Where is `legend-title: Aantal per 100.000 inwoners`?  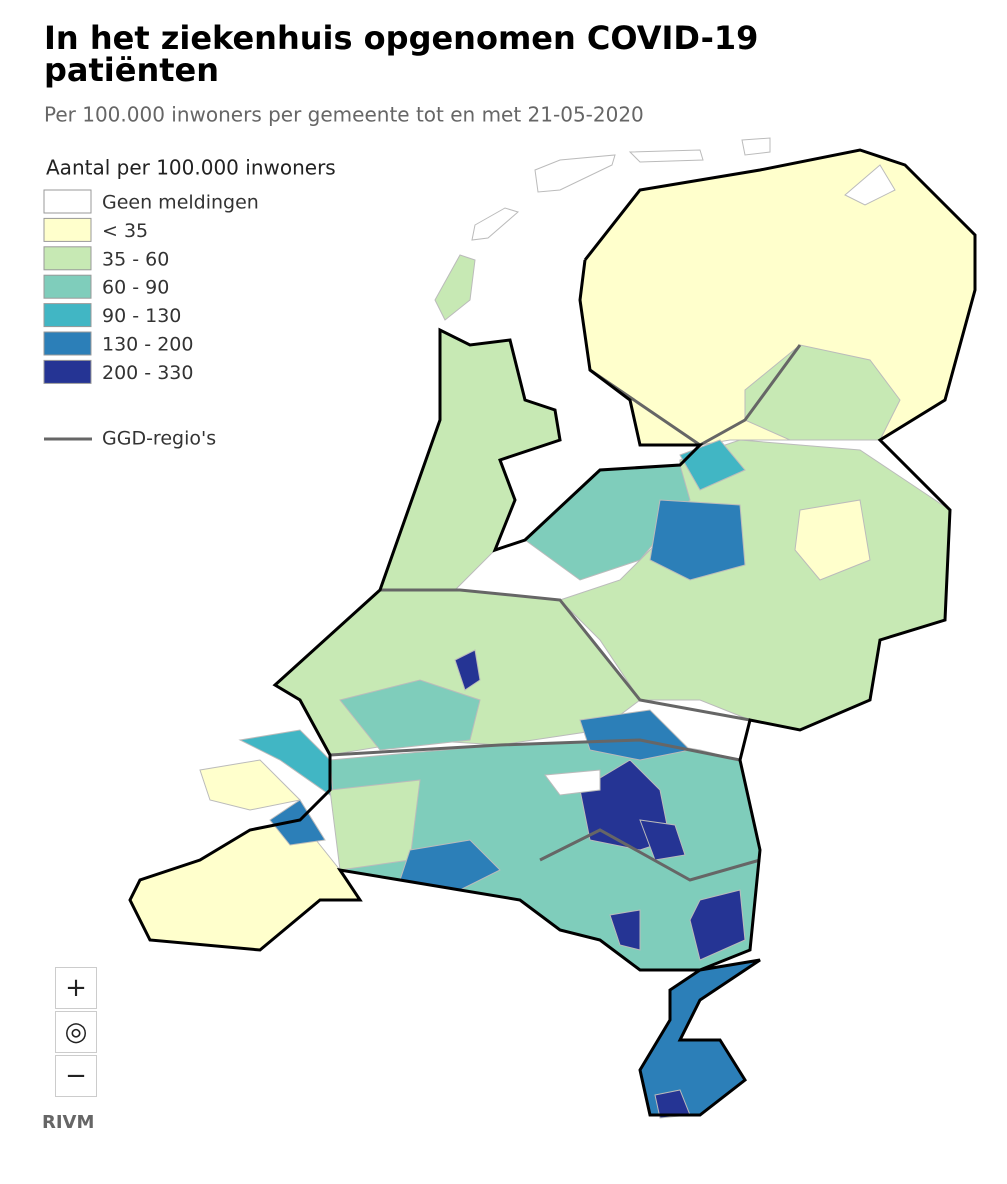
legend-title: Aantal per 100.000 inwoners is located at coordinates (191, 168).